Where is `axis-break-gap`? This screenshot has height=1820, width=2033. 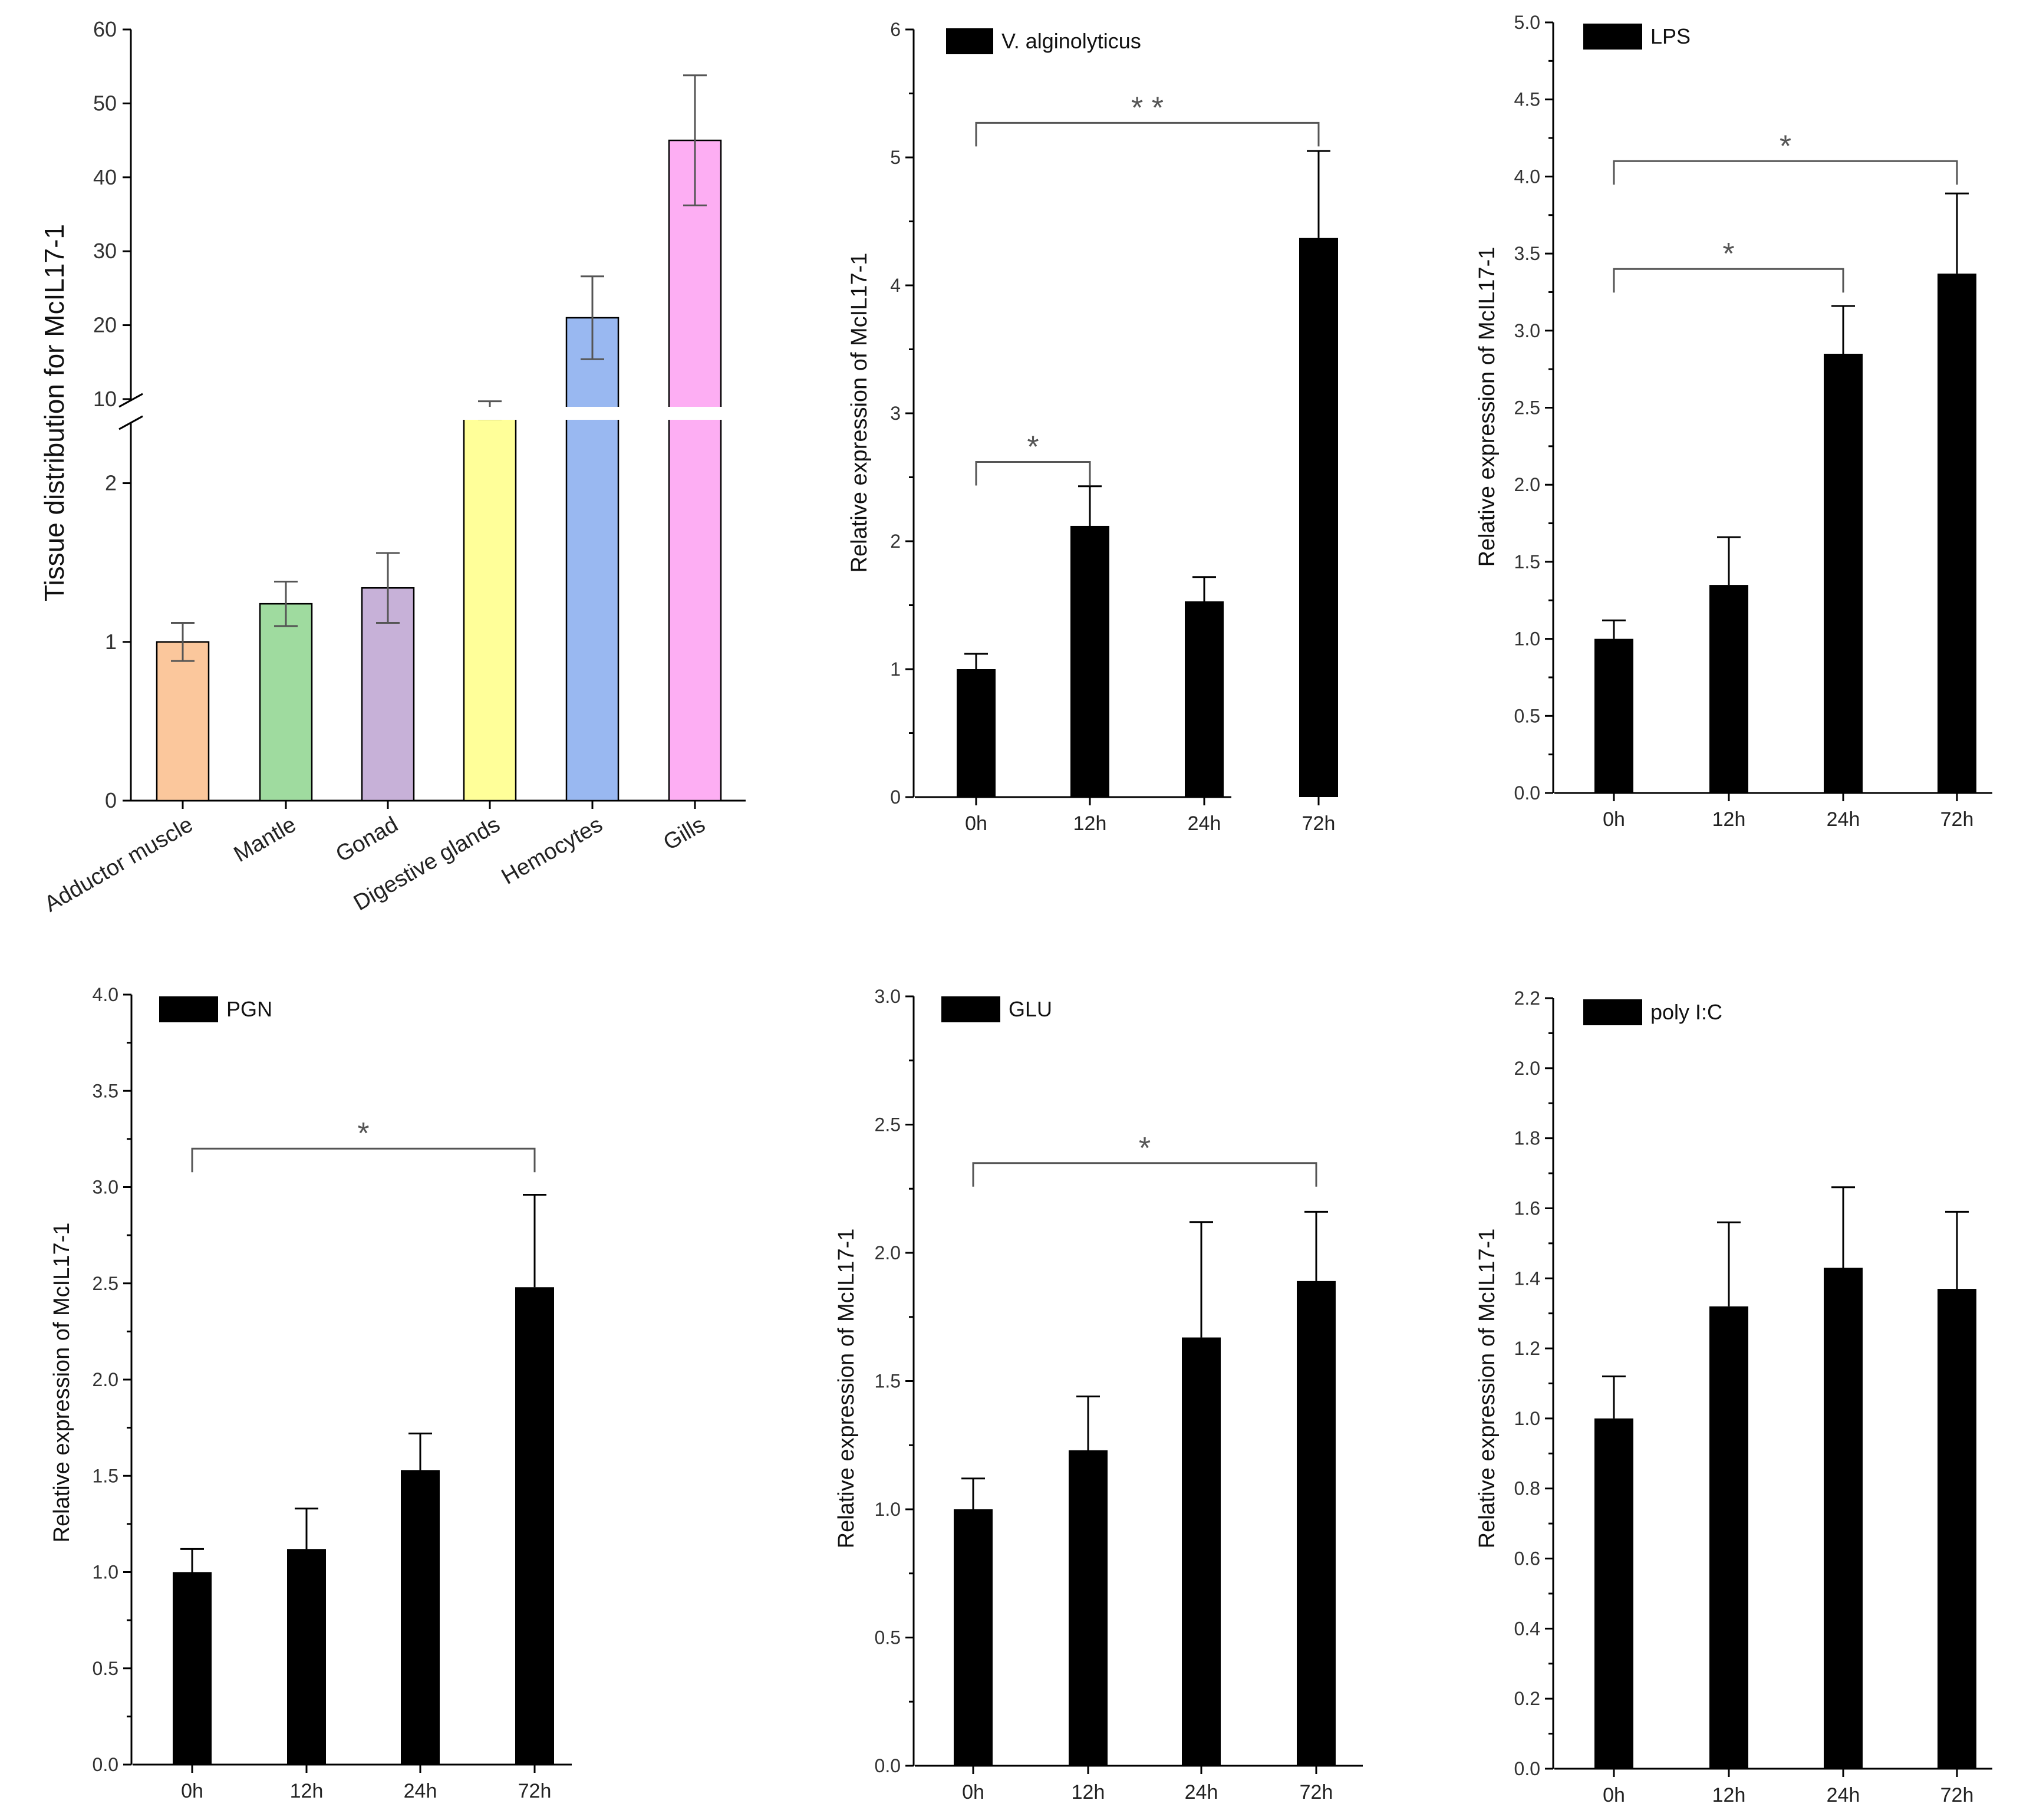
axis-break-gap is located at coordinates (589, 413).